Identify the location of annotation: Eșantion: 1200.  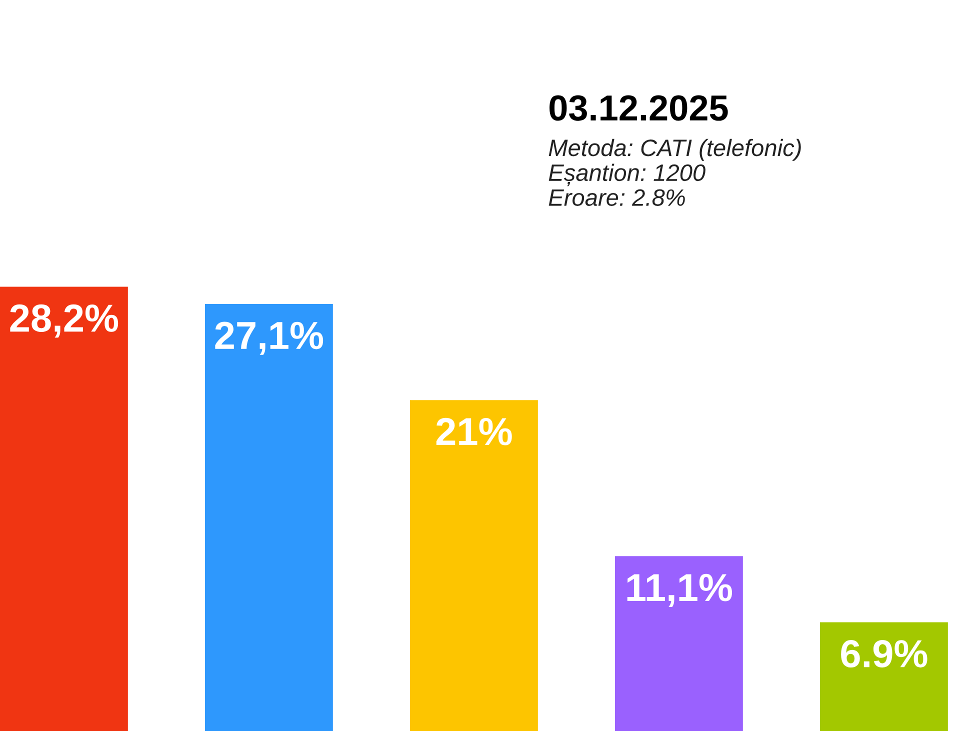
(627, 175).